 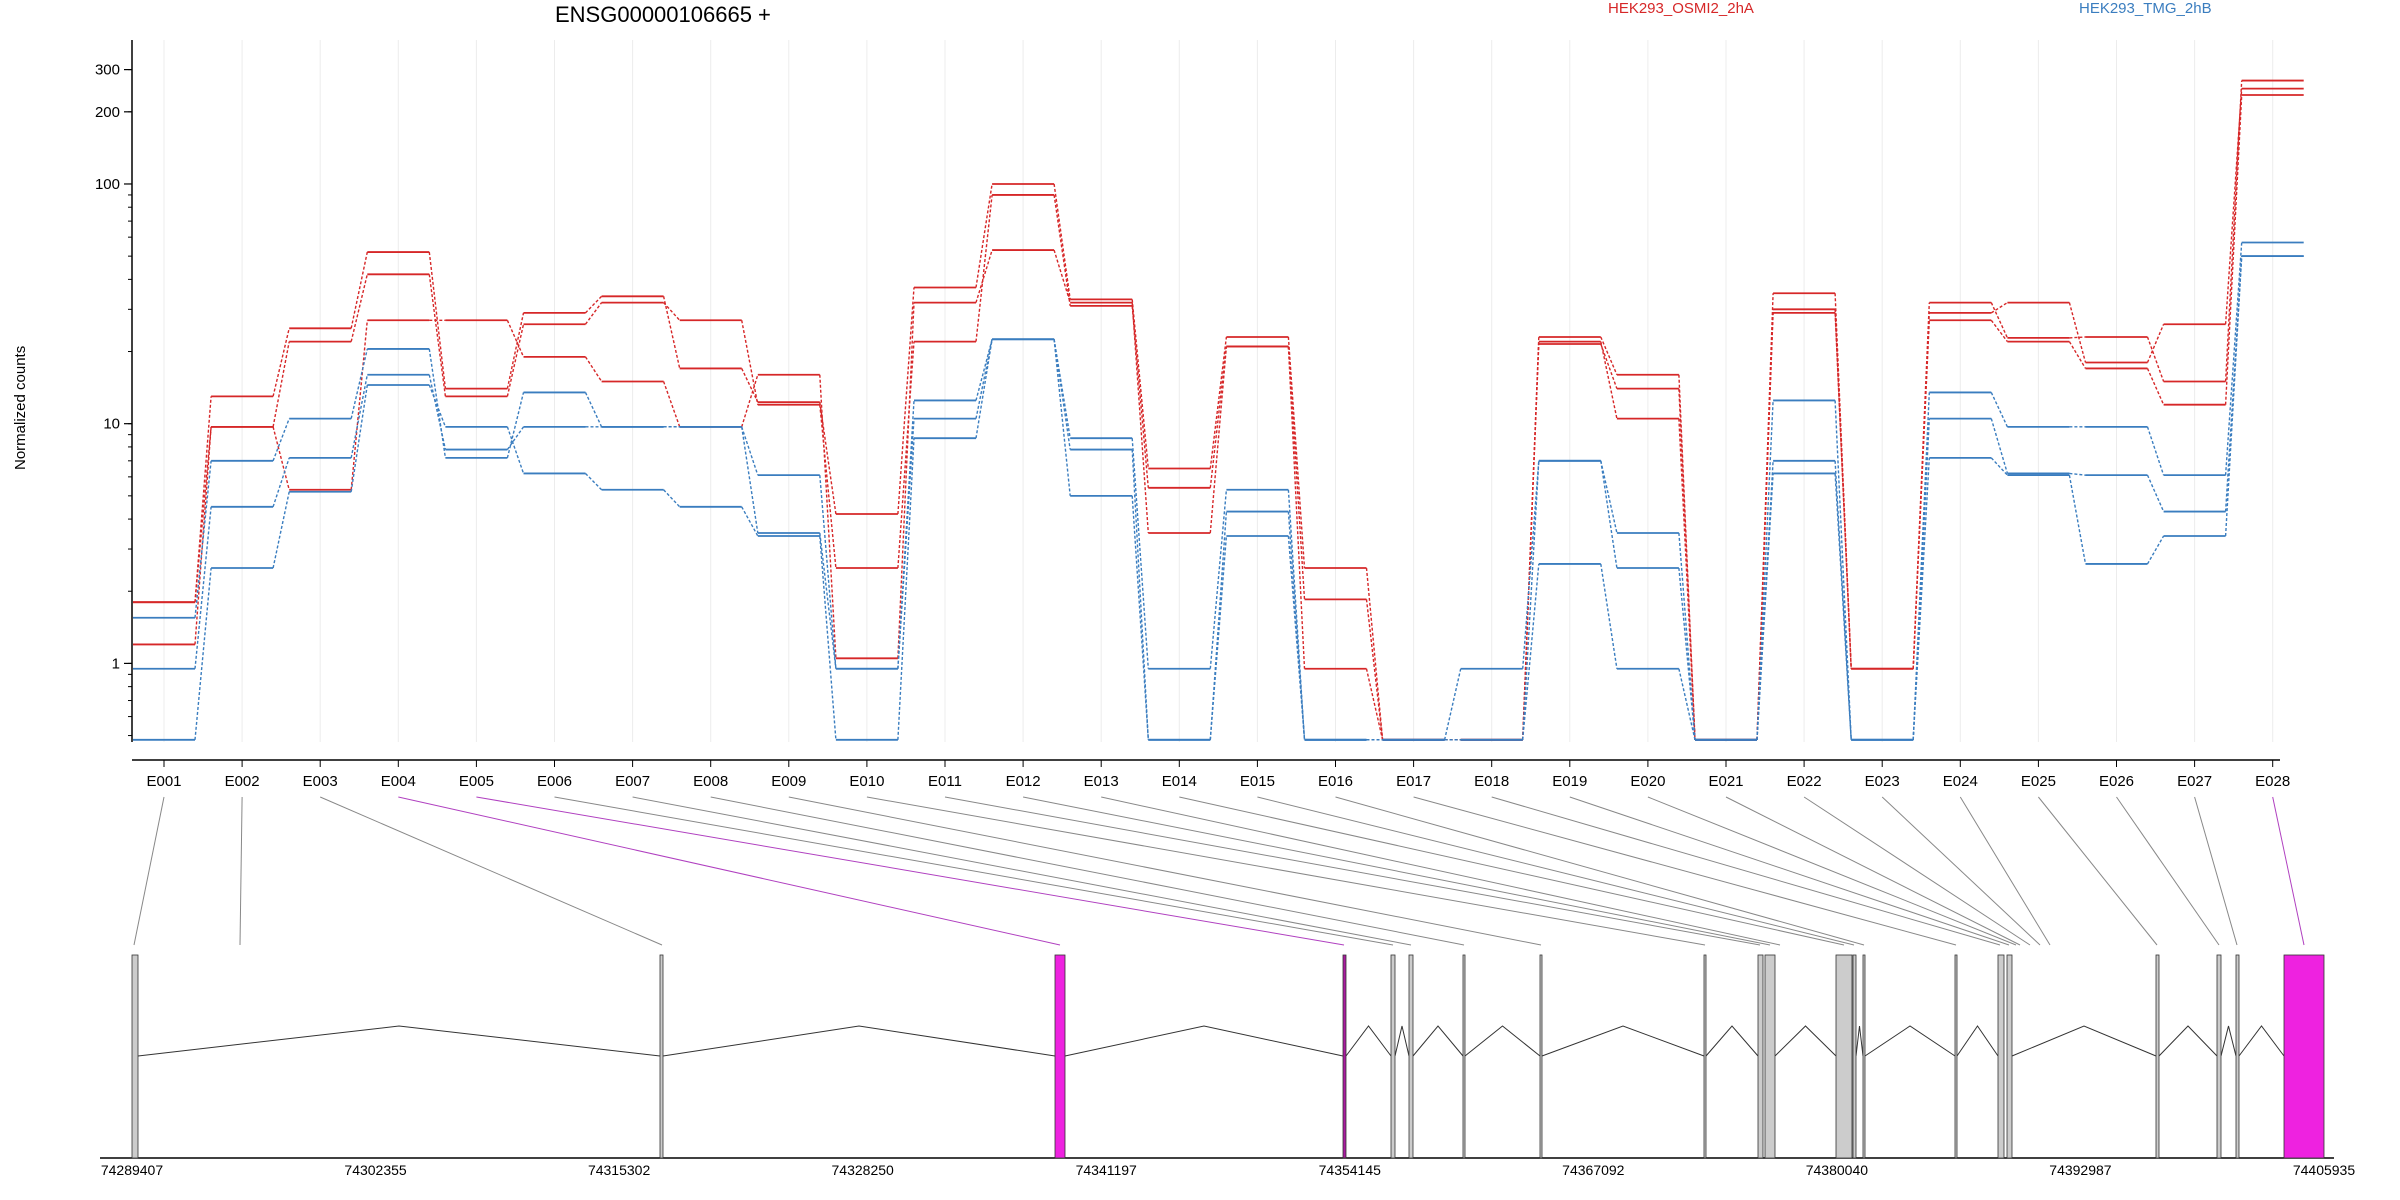 What do you see at coordinates (1960, 781) in the screenshot?
I see `x-tick-label: E024` at bounding box center [1960, 781].